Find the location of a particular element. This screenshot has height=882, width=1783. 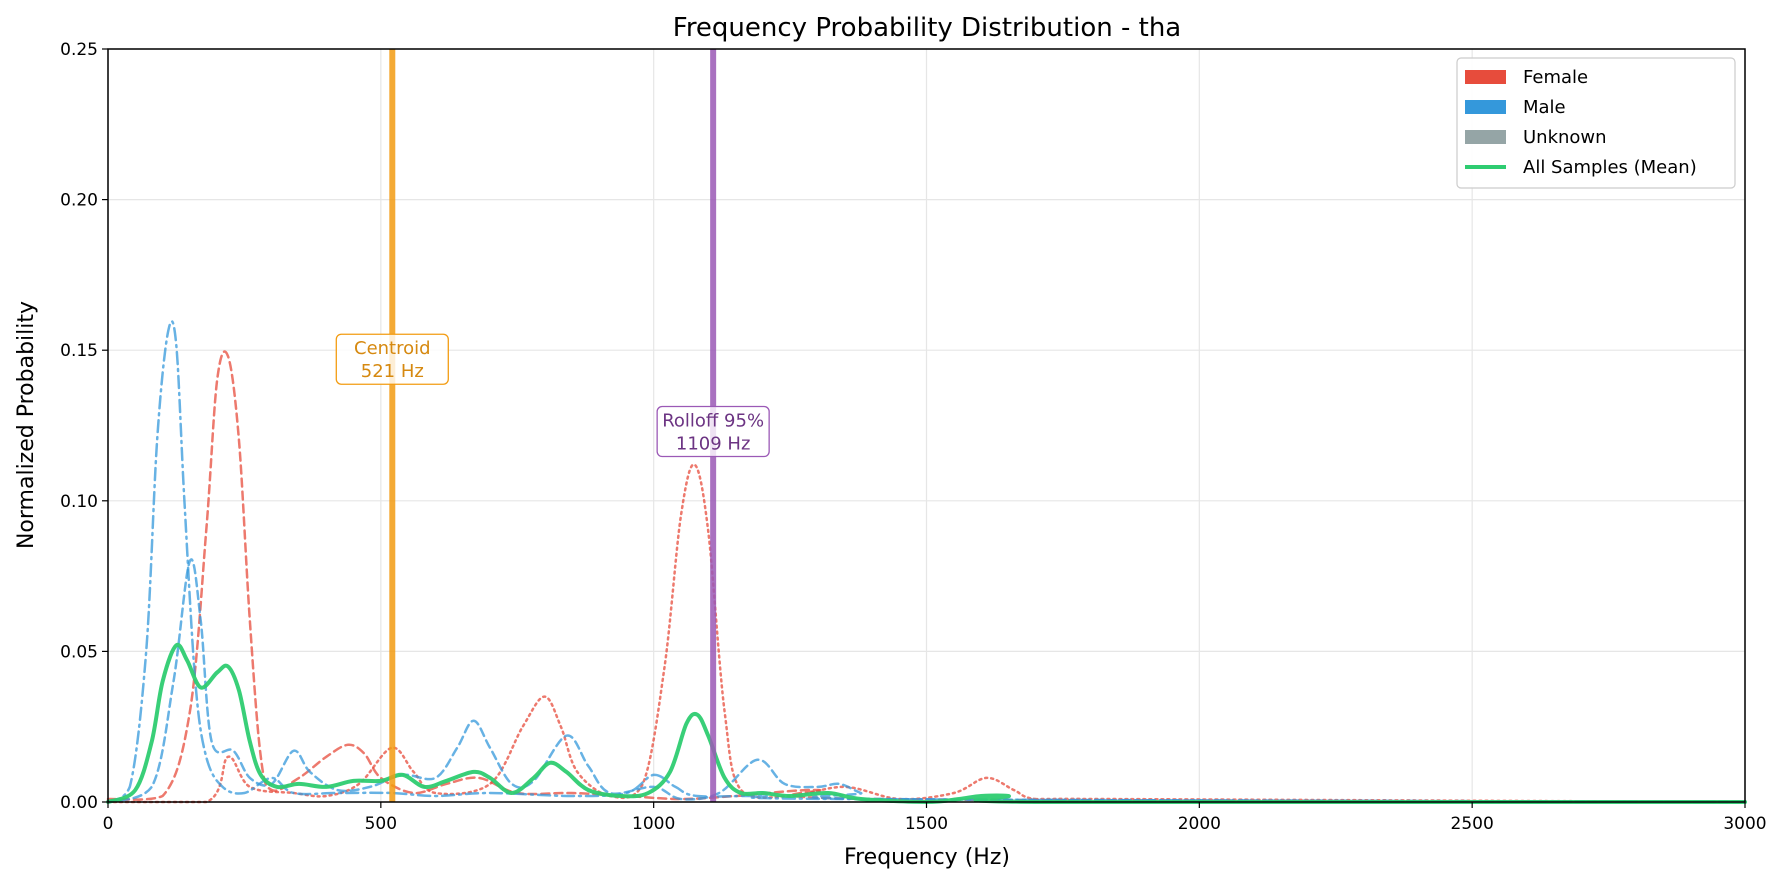

x-axis-label: Frequency (Hz) is located at coordinates (927, 857).